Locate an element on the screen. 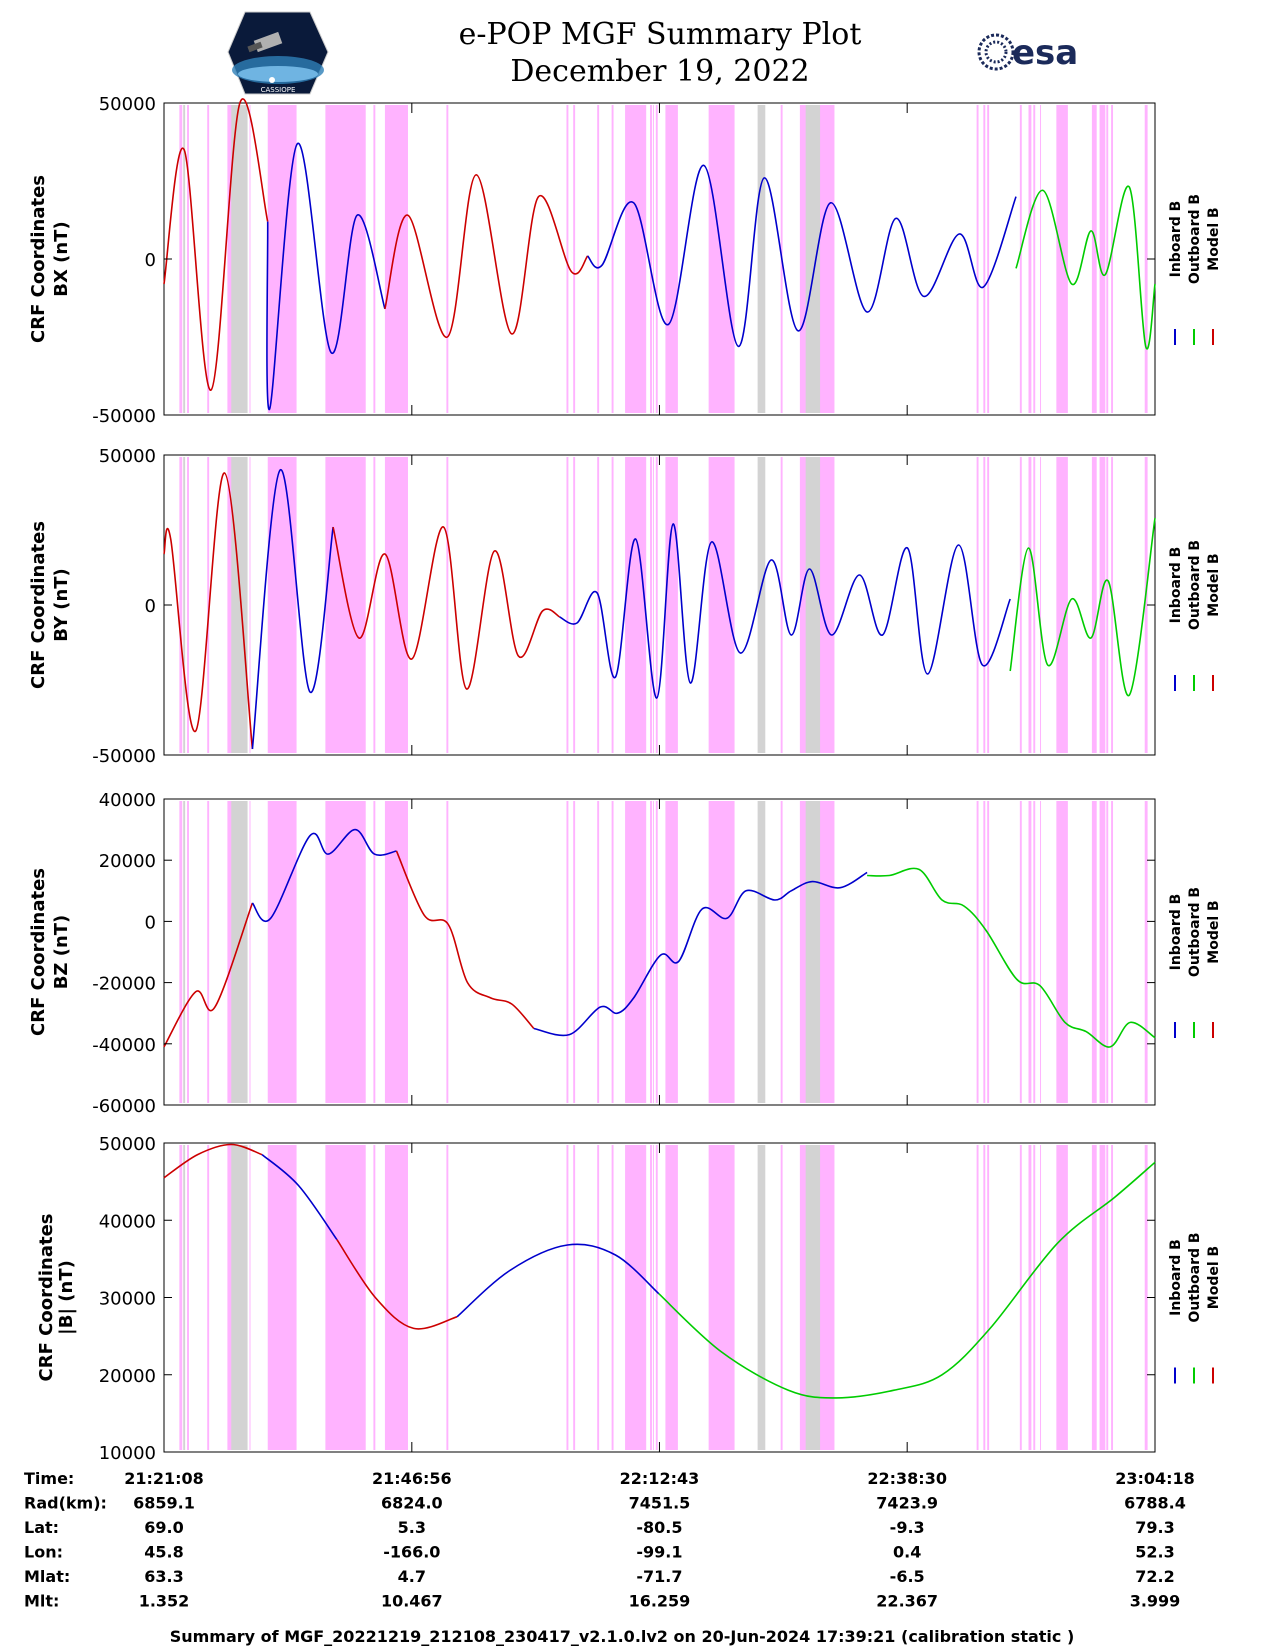  orbit-value: 52.3 is located at coordinates (1154, 1552).